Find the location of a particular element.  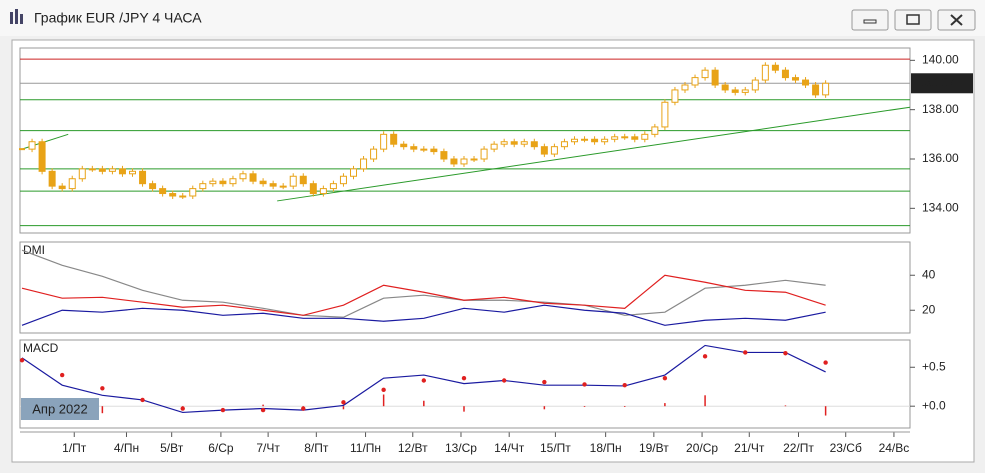

x-tick-label: 20/Ср is located at coordinates (702, 448).